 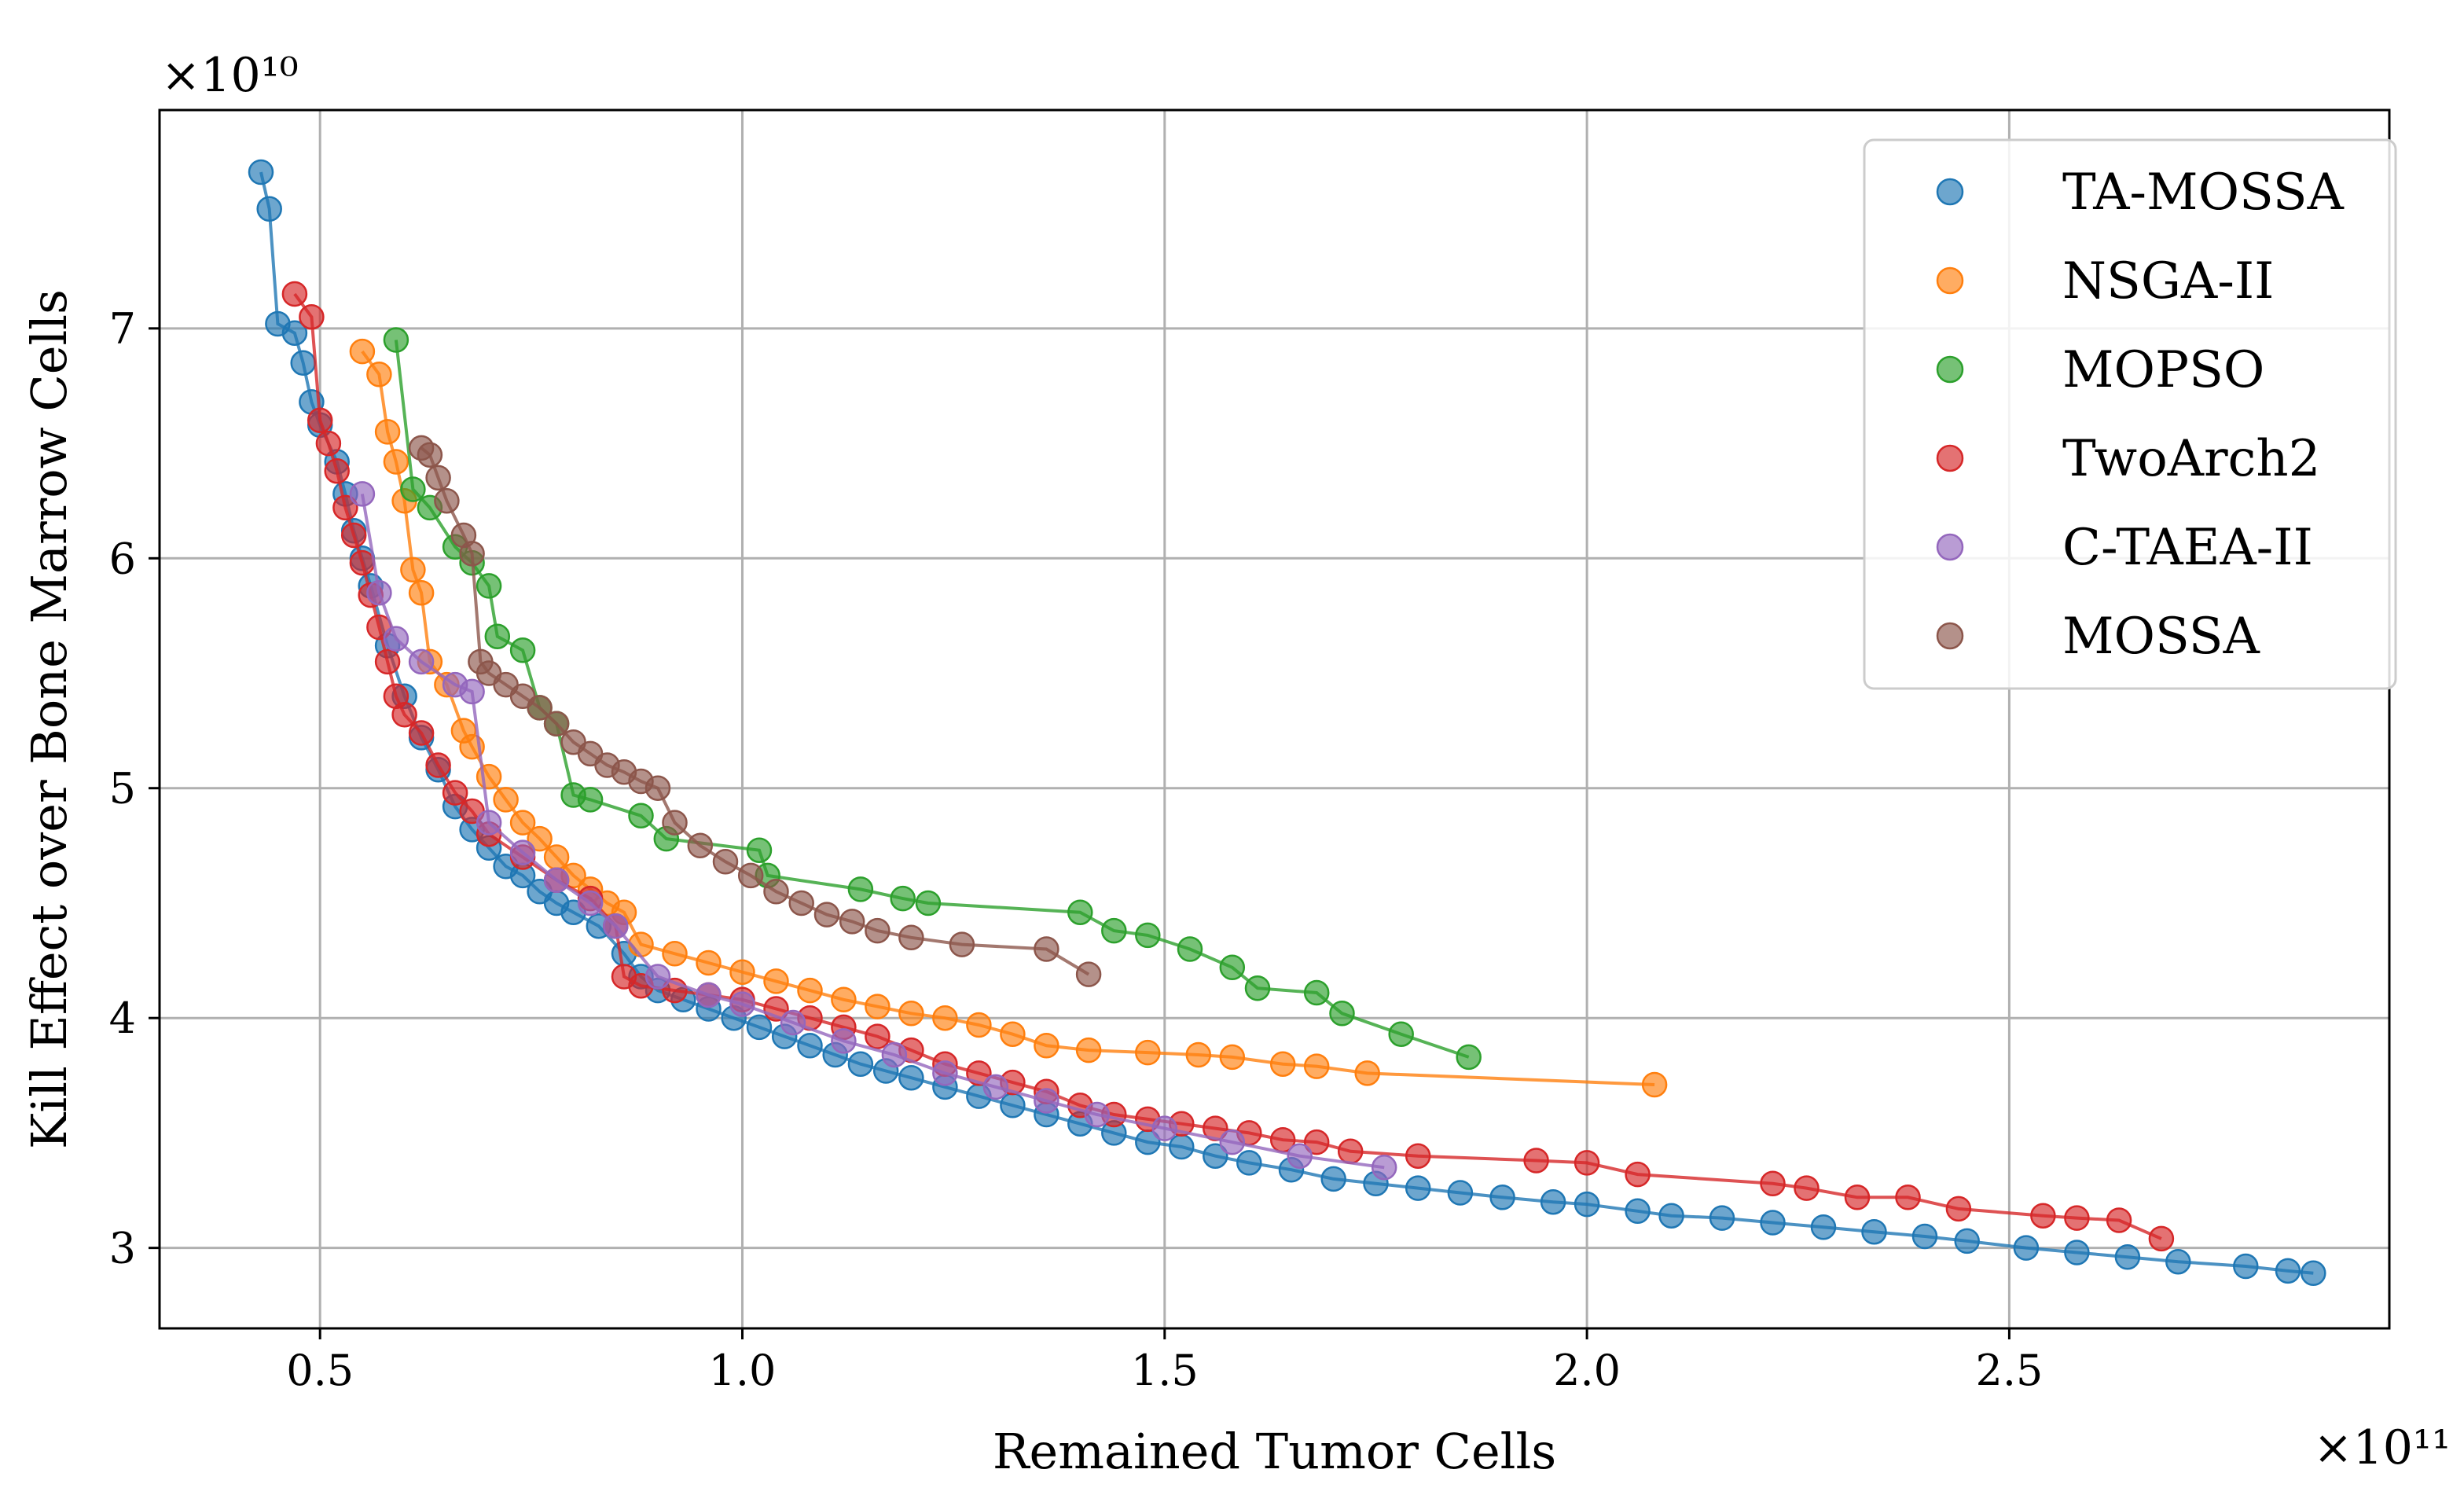 I want to click on y-axis-scale-note: ×10¹⁰, so click(x=230, y=75).